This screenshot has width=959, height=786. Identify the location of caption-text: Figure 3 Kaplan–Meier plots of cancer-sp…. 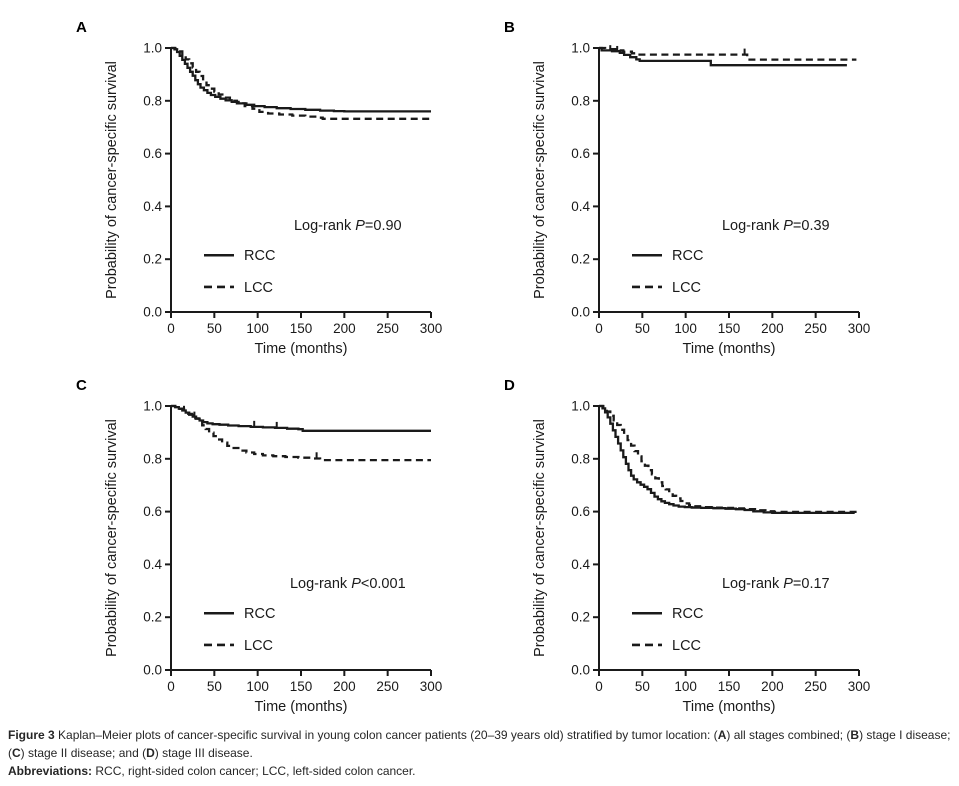
(480, 744).